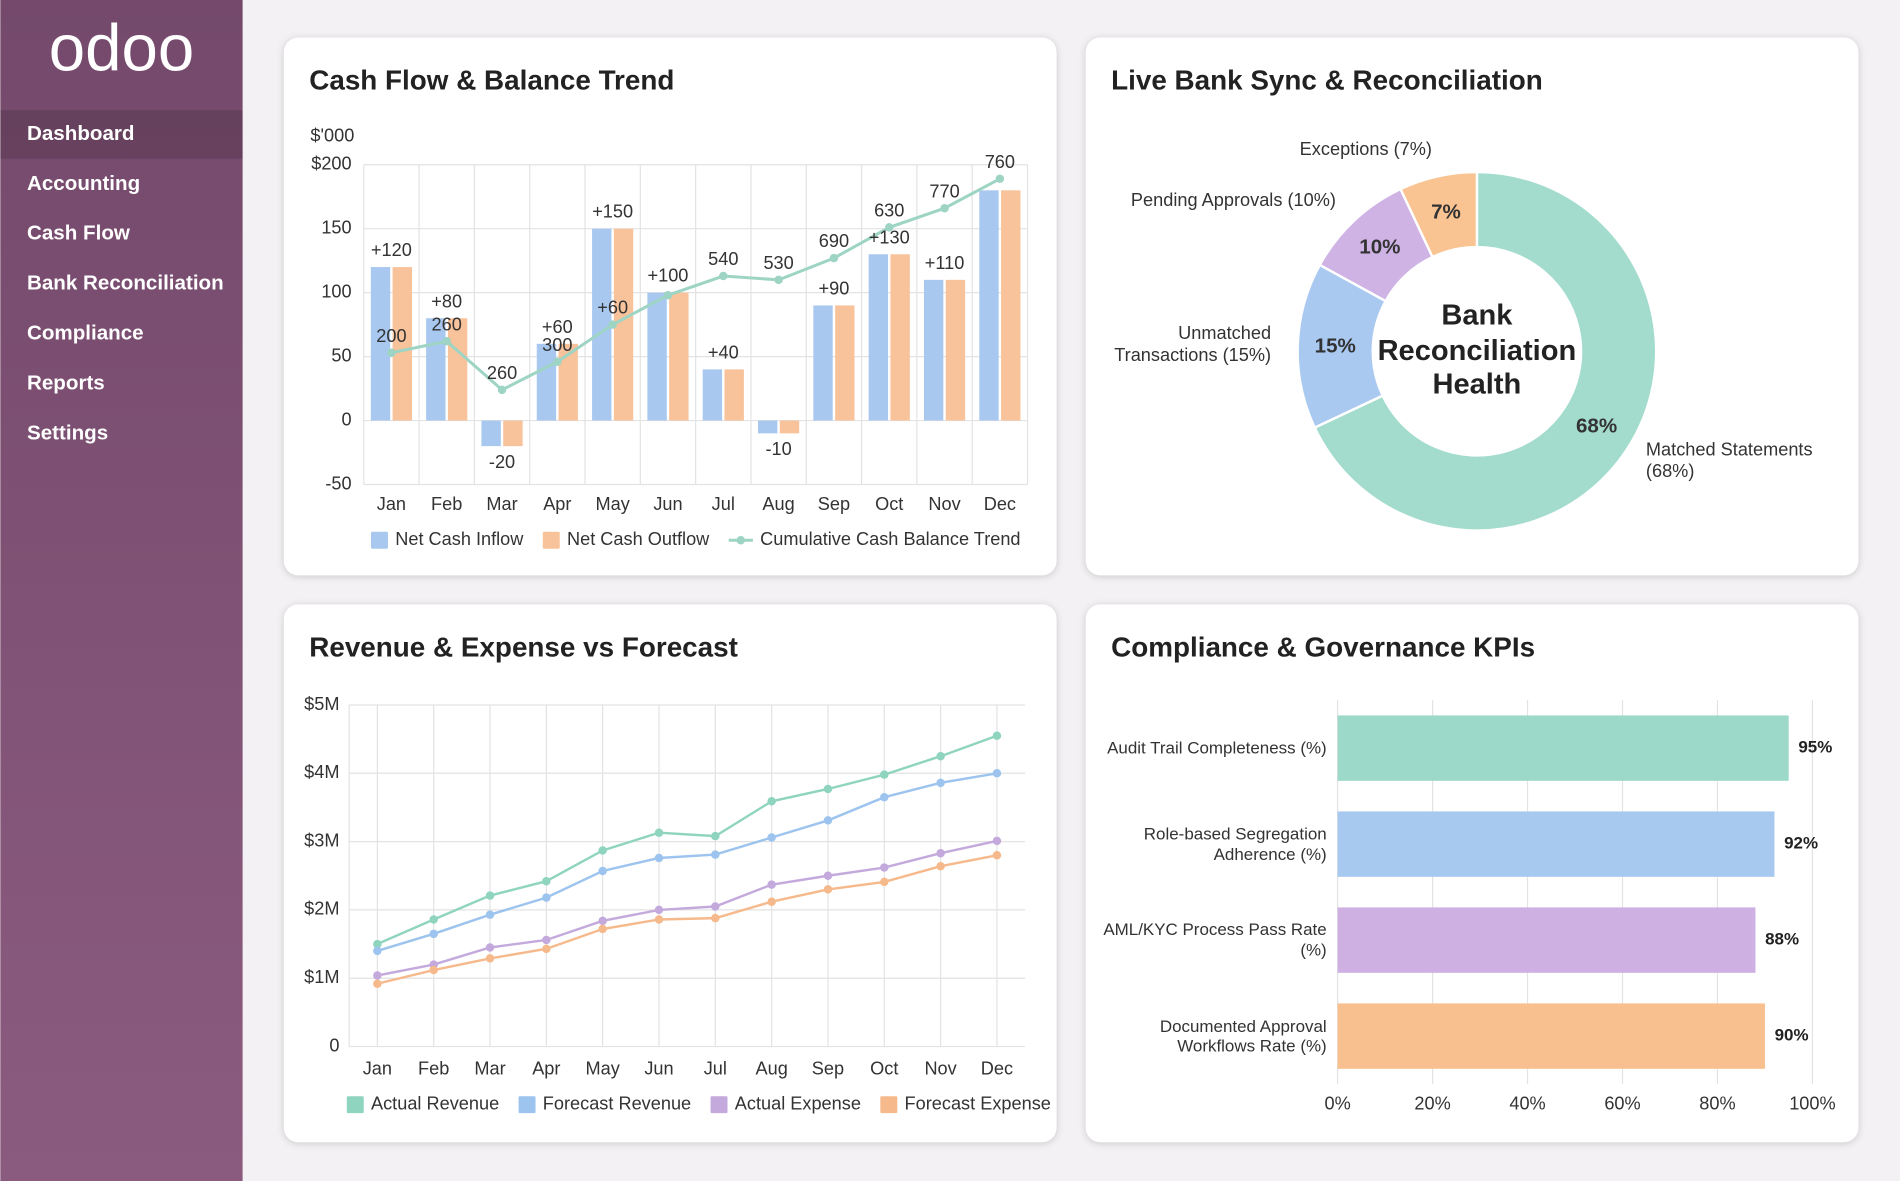 This screenshot has width=1900, height=1181. Describe the element at coordinates (612, 308) in the screenshot. I see `point-label: +60` at that location.